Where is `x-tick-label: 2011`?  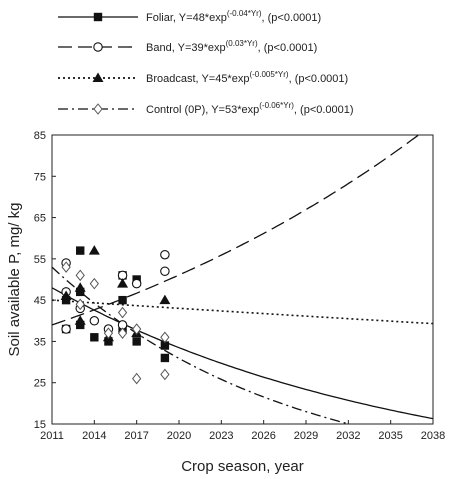
x-tick-label: 2011 is located at coordinates (52, 436).